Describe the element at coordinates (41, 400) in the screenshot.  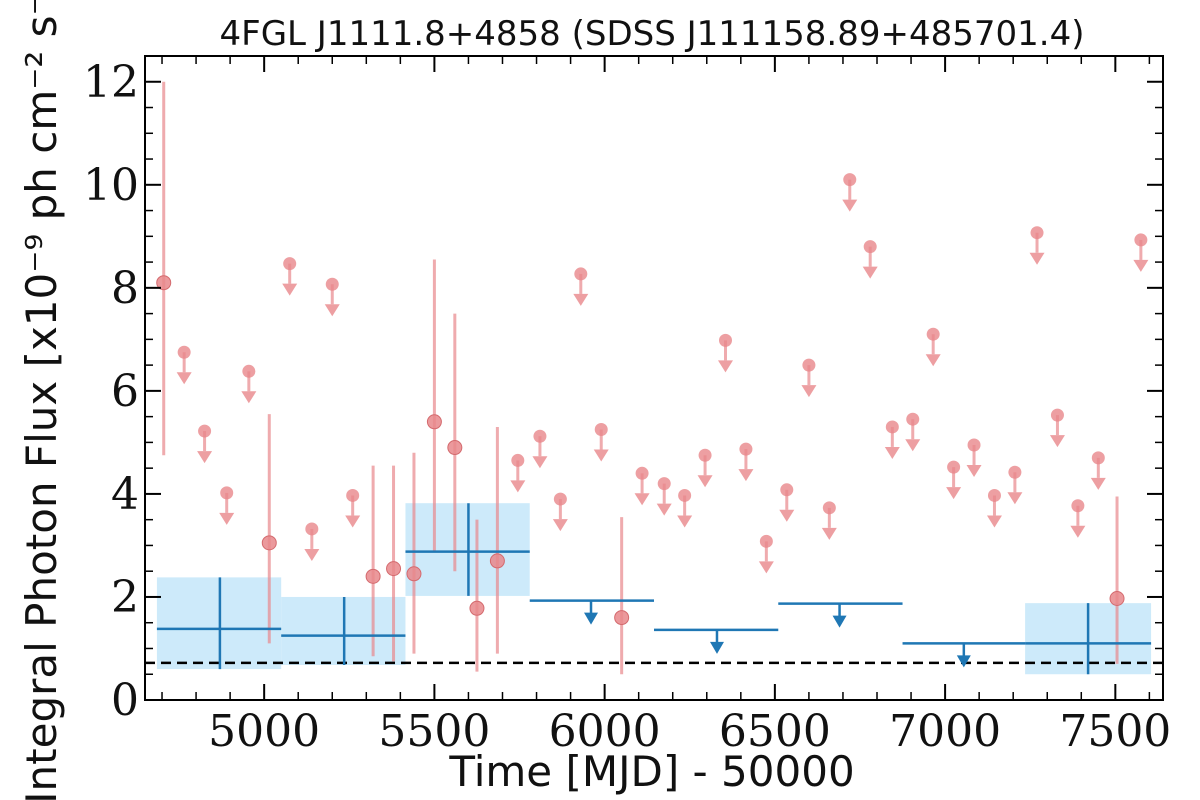
I see `y-axis-label: Integral Photon Flux [x10⁻⁹ ph cm⁻² s⁻¹]` at that location.